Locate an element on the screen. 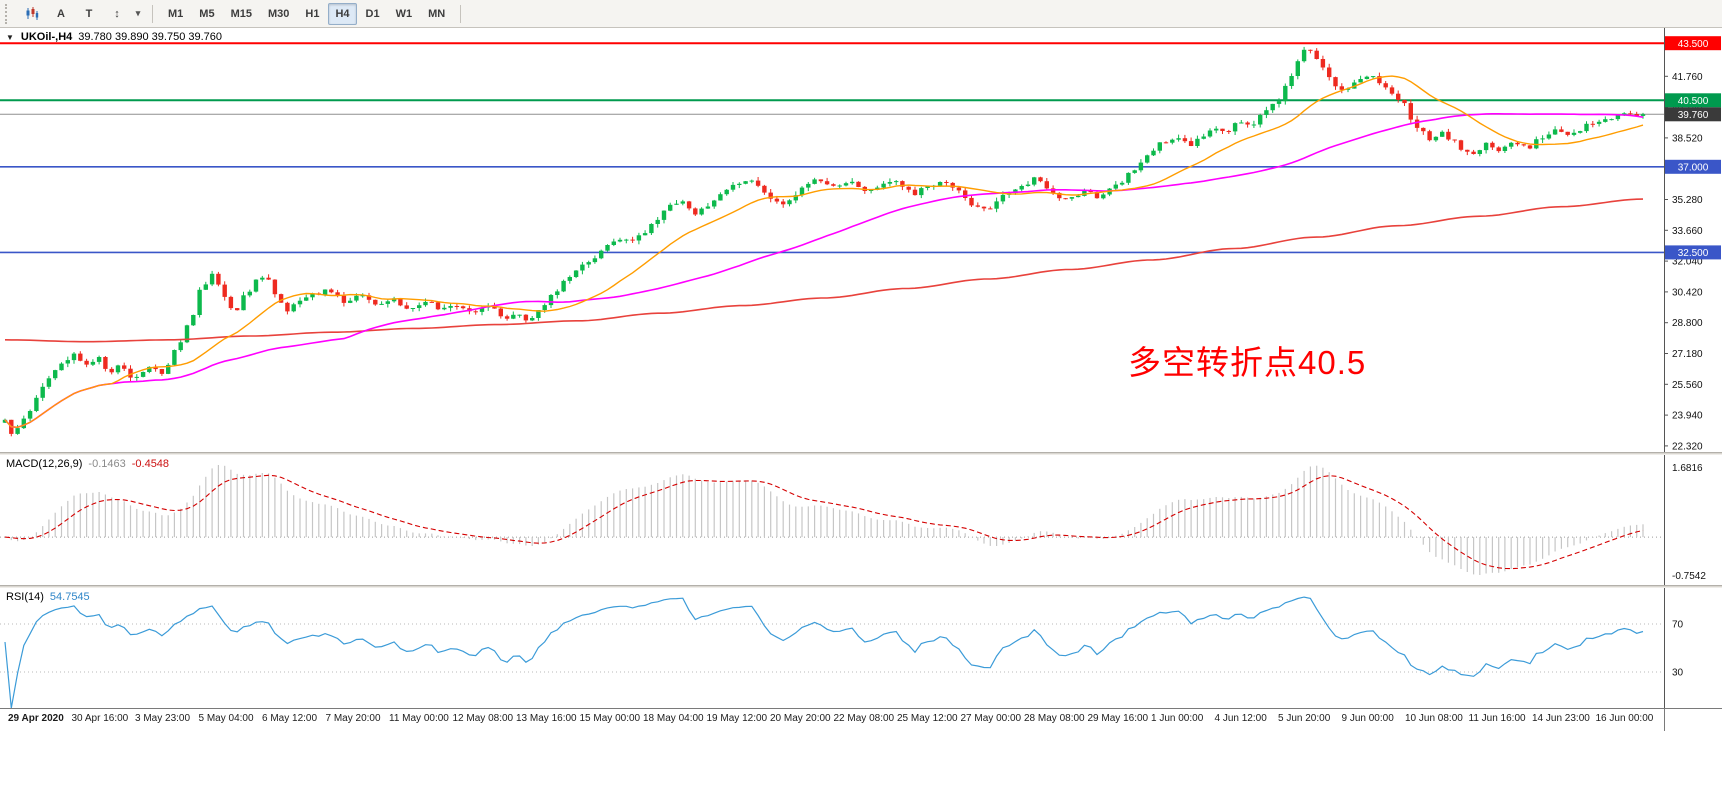 The image size is (1722, 798). svg-text: 1.6816 is located at coordinates (1687, 468).